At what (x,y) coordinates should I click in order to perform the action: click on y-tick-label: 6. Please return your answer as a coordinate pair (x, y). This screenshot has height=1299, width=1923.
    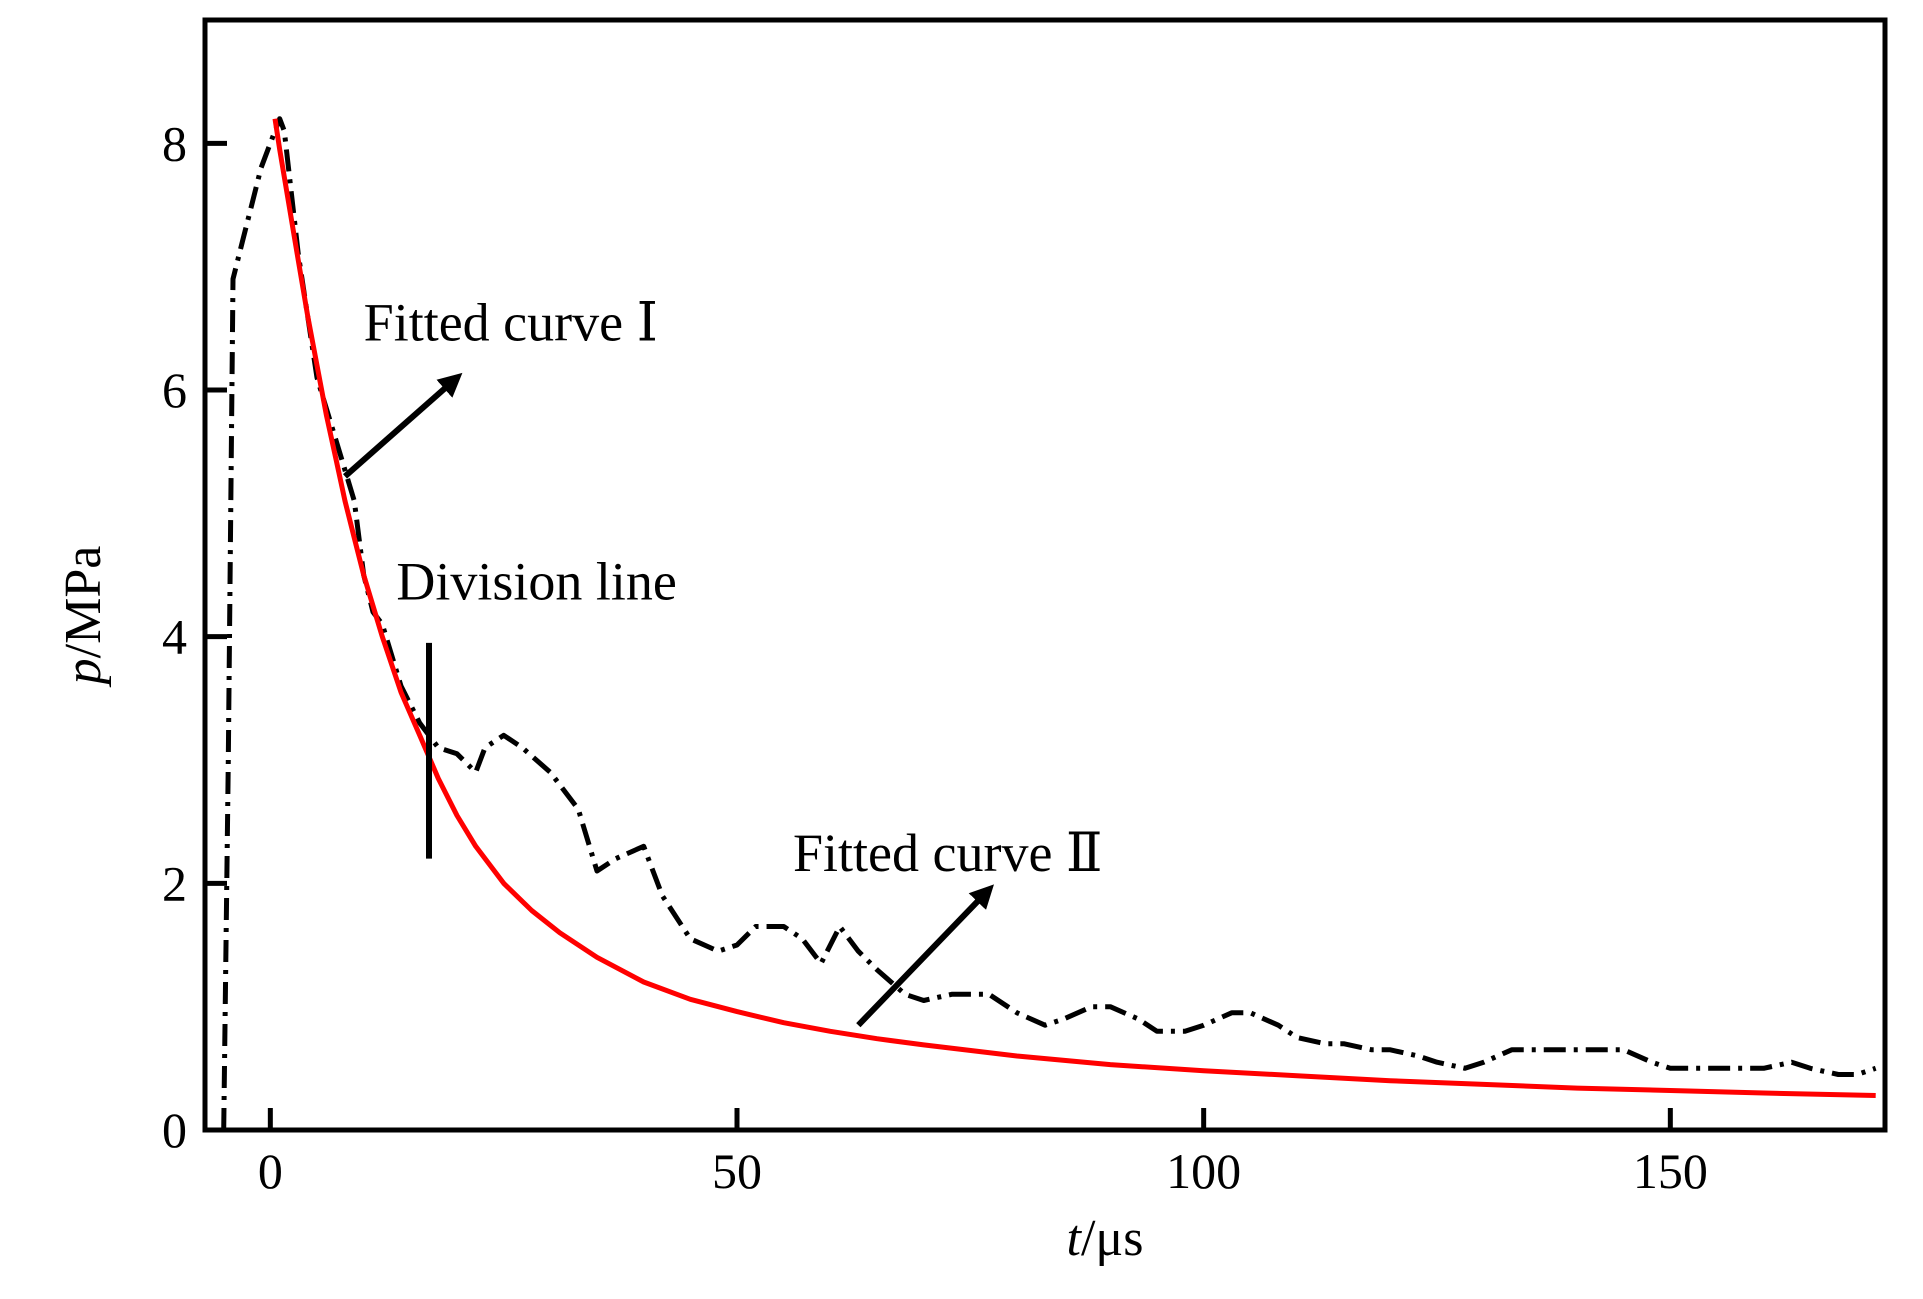
    Looking at the image, I should click on (174, 390).